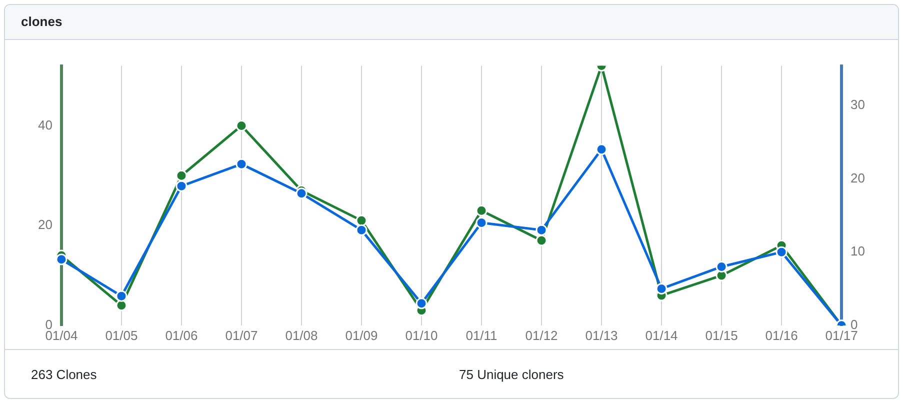 The width and height of the screenshot is (903, 403). What do you see at coordinates (858, 178) in the screenshot?
I see `y2-tick-label: 20` at bounding box center [858, 178].